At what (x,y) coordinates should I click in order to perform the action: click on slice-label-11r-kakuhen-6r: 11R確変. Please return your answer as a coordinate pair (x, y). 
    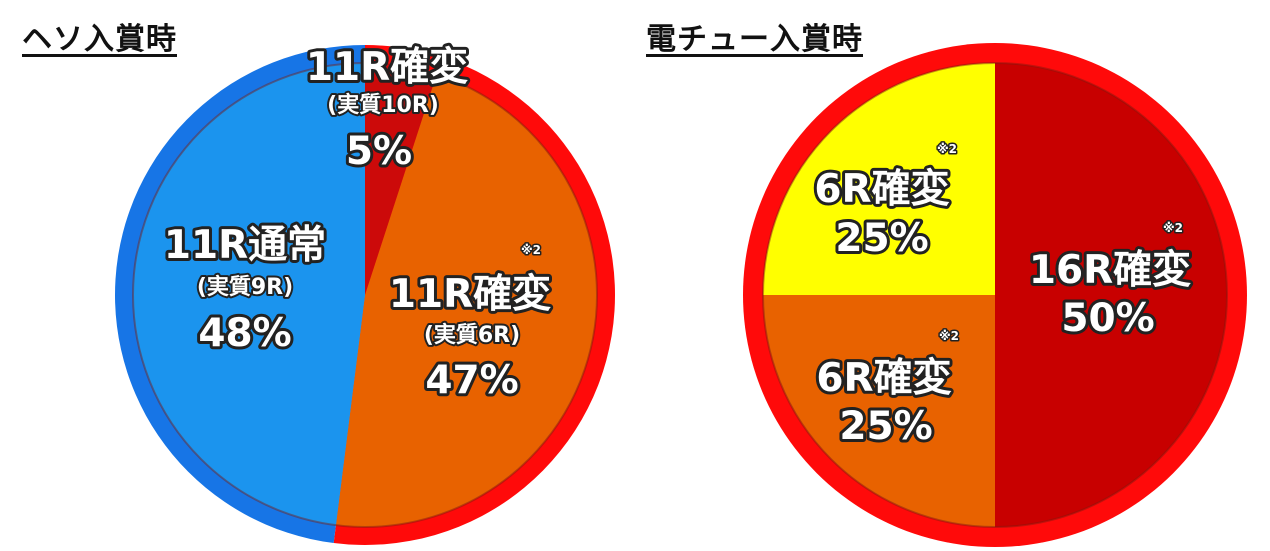
    Looking at the image, I should click on (470, 294).